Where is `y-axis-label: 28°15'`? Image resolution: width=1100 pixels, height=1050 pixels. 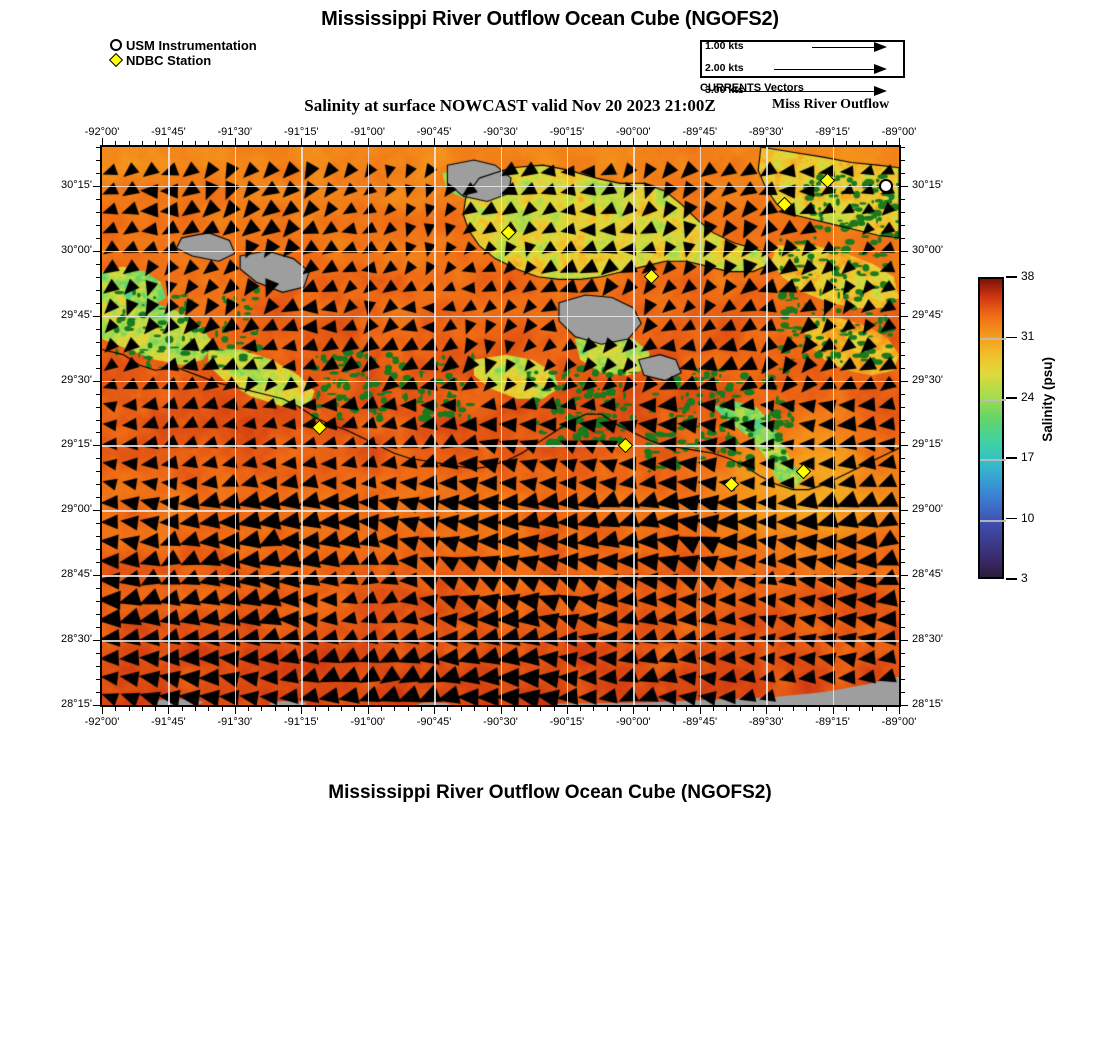
y-axis-label: 28°15' is located at coordinates (76, 704).